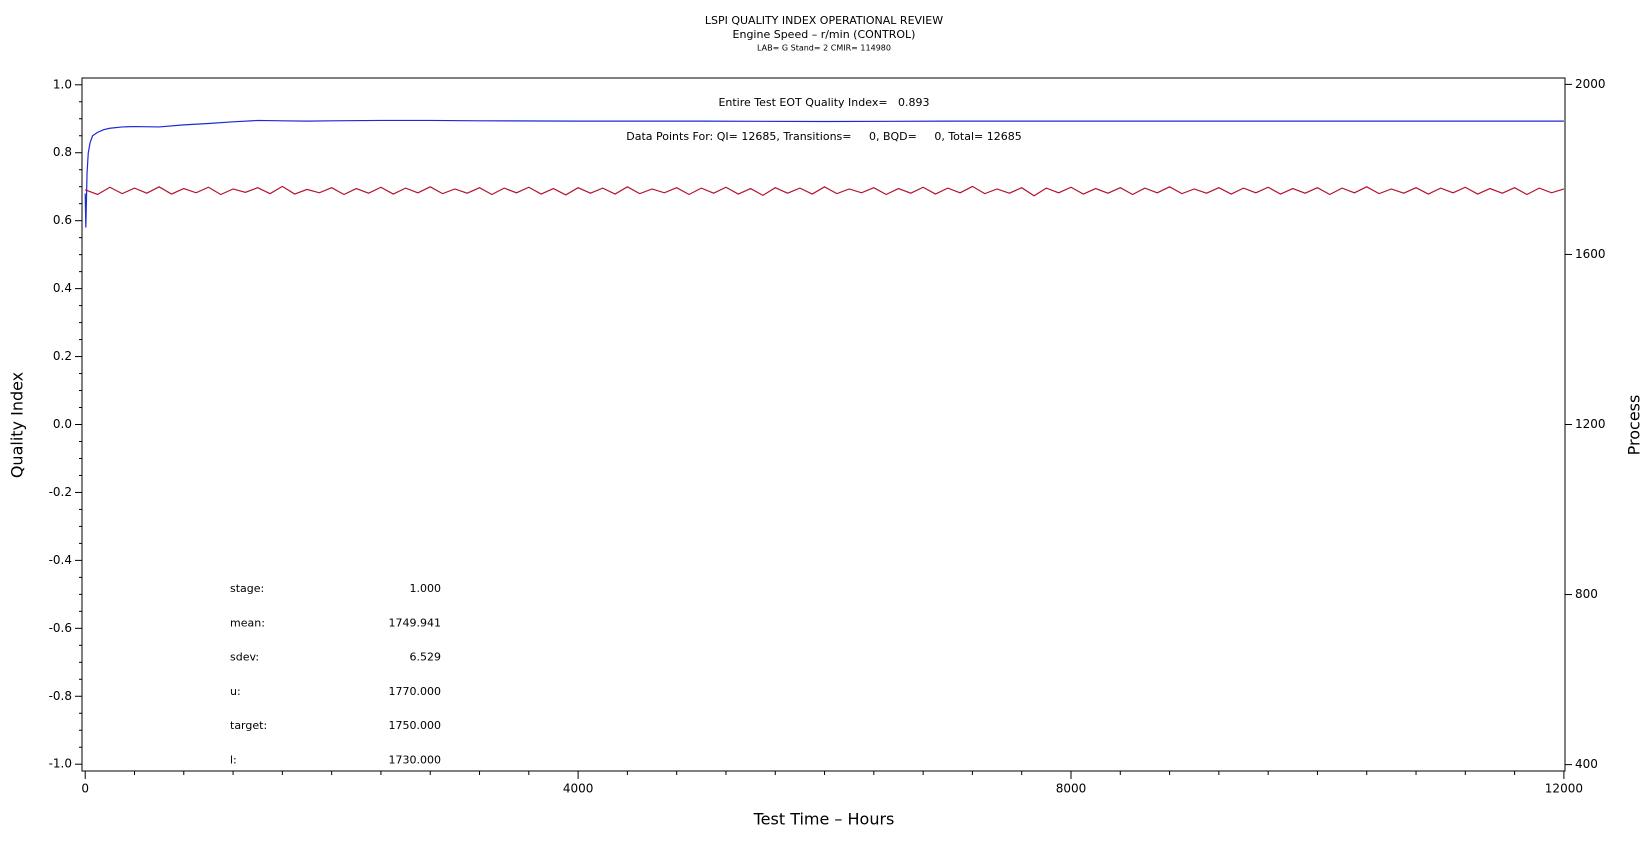  What do you see at coordinates (415, 760) in the screenshot?
I see `stat-value: 1730.000` at bounding box center [415, 760].